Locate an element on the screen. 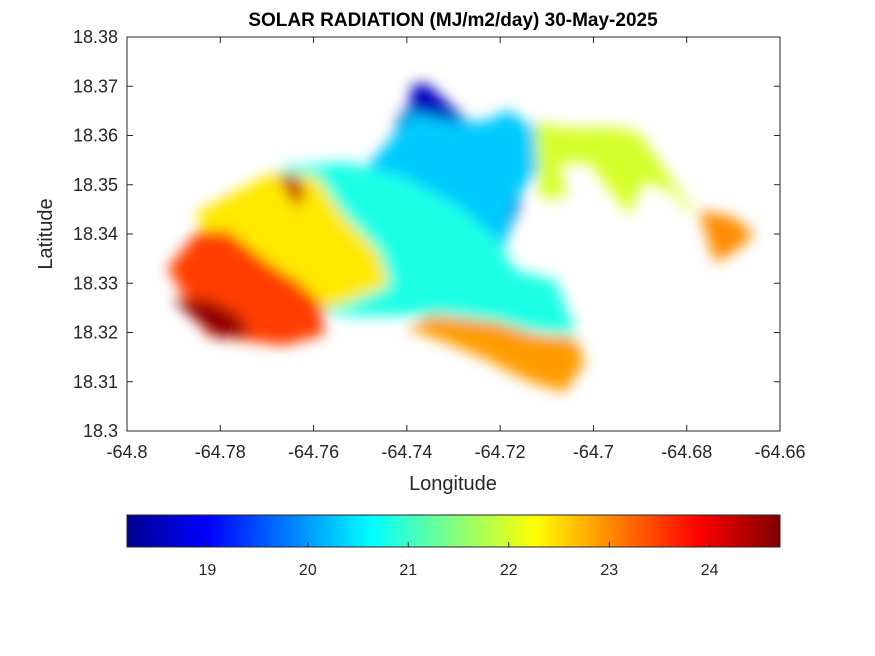  y-tick-label: 18.37 is located at coordinates (95, 86).